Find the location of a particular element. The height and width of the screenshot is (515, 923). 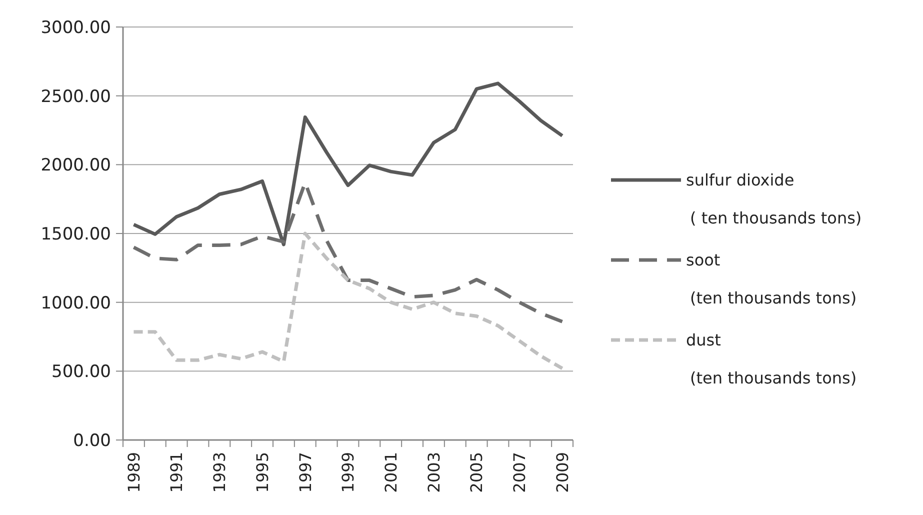

y-tick-label: 0.00 is located at coordinates (92, 440).